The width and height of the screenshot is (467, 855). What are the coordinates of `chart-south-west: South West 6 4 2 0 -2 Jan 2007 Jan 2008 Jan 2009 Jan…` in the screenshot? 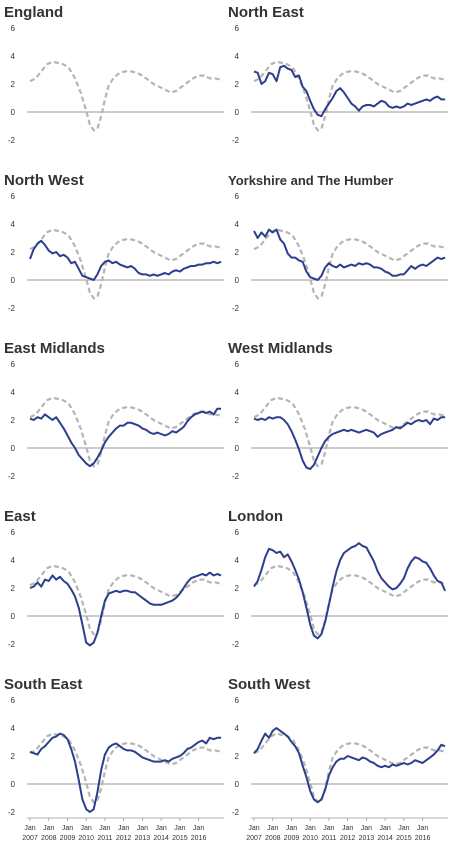 It's located at (338, 759).